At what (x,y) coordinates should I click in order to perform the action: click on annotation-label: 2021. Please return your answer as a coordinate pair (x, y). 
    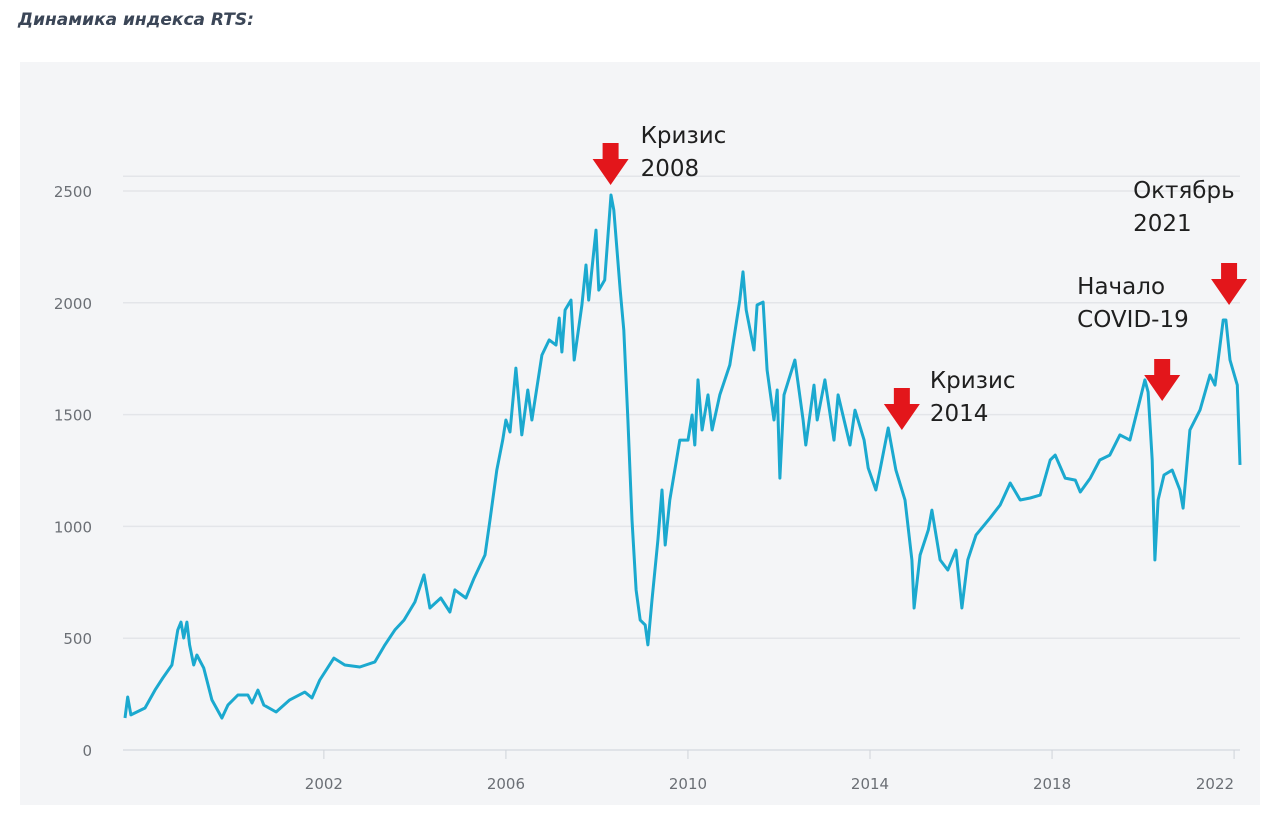
    Looking at the image, I should click on (1162, 224).